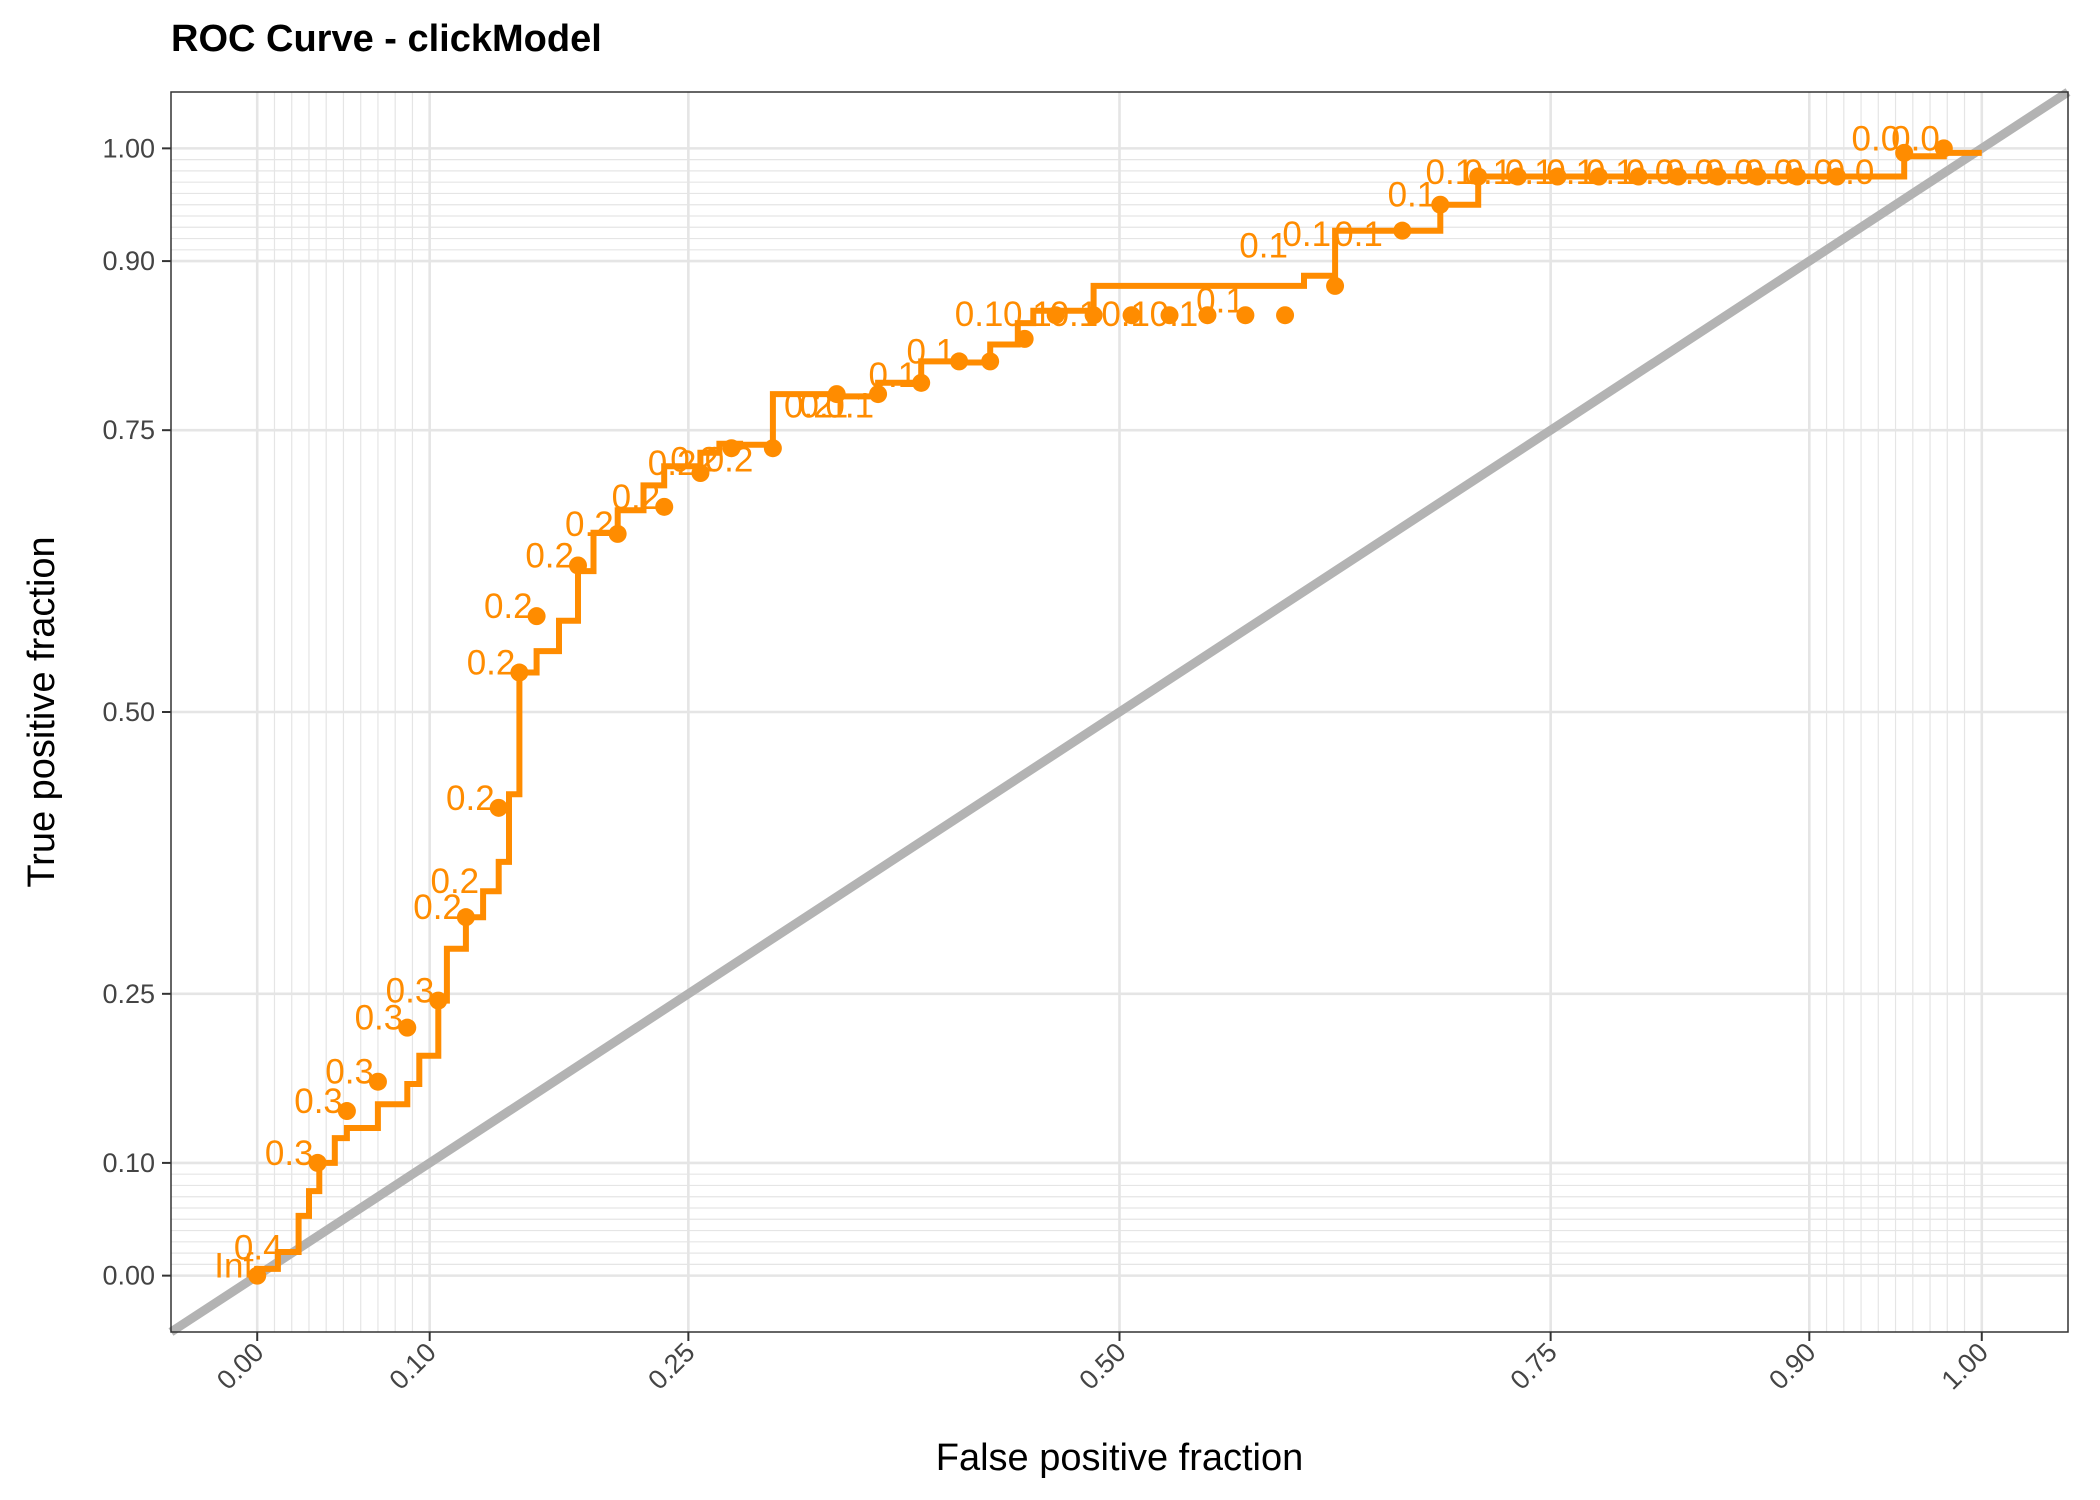 The width and height of the screenshot is (2100, 1500). Describe the element at coordinates (128, 261) in the screenshot. I see `y-tick-label: 0.90` at that location.